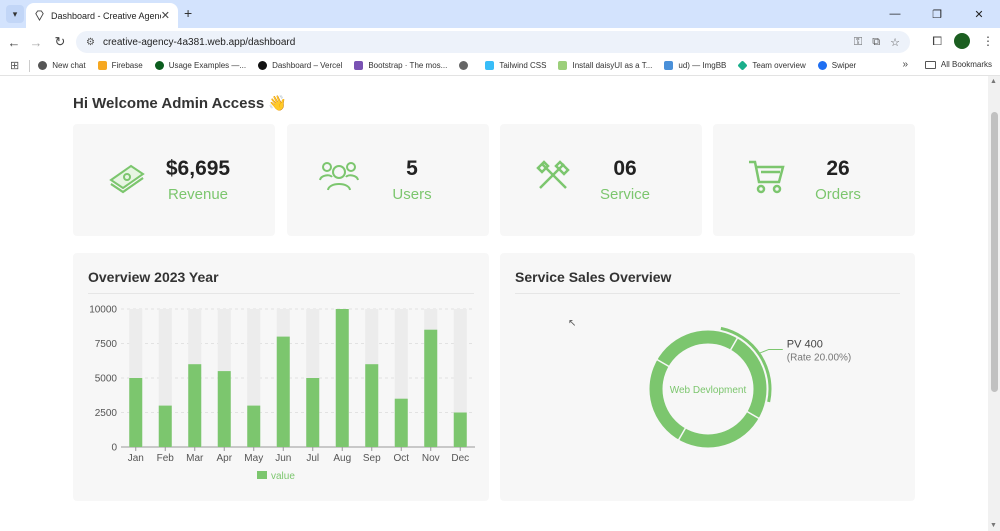 This screenshot has height=531, width=1000. I want to click on stat-value: 06, so click(625, 168).